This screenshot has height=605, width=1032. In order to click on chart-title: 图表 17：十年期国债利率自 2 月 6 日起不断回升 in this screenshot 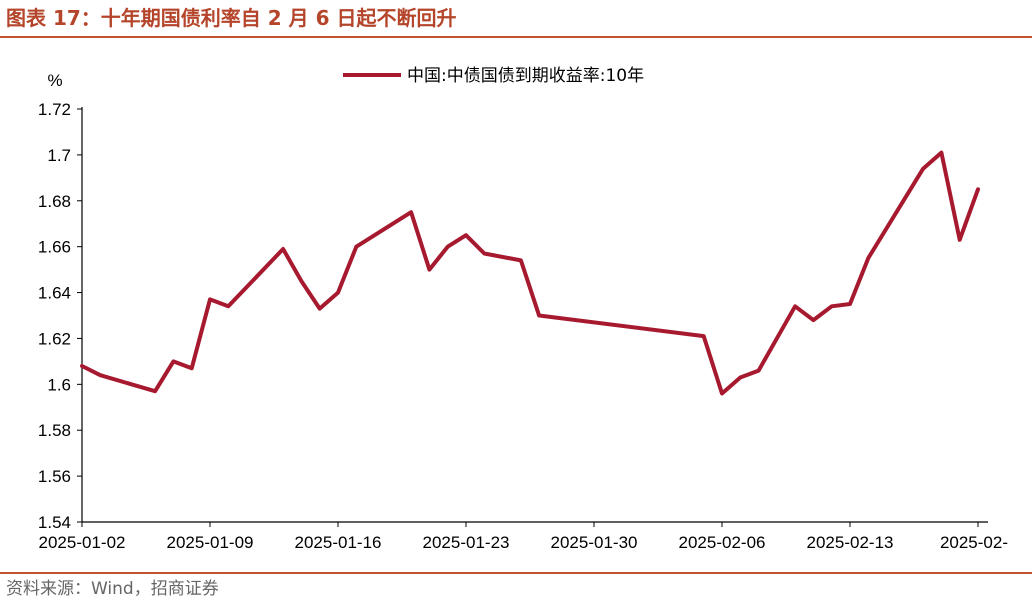, I will do `click(231, 18)`.